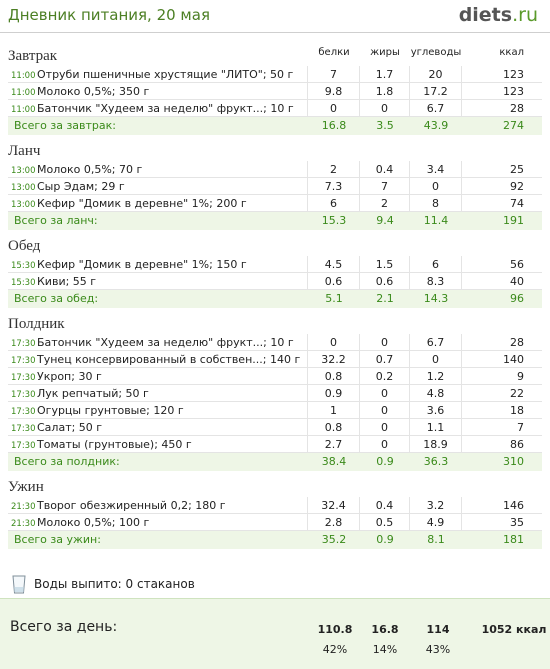  Describe the element at coordinates (436, 52) in the screenshot. I see `column-header: углеводы` at that location.